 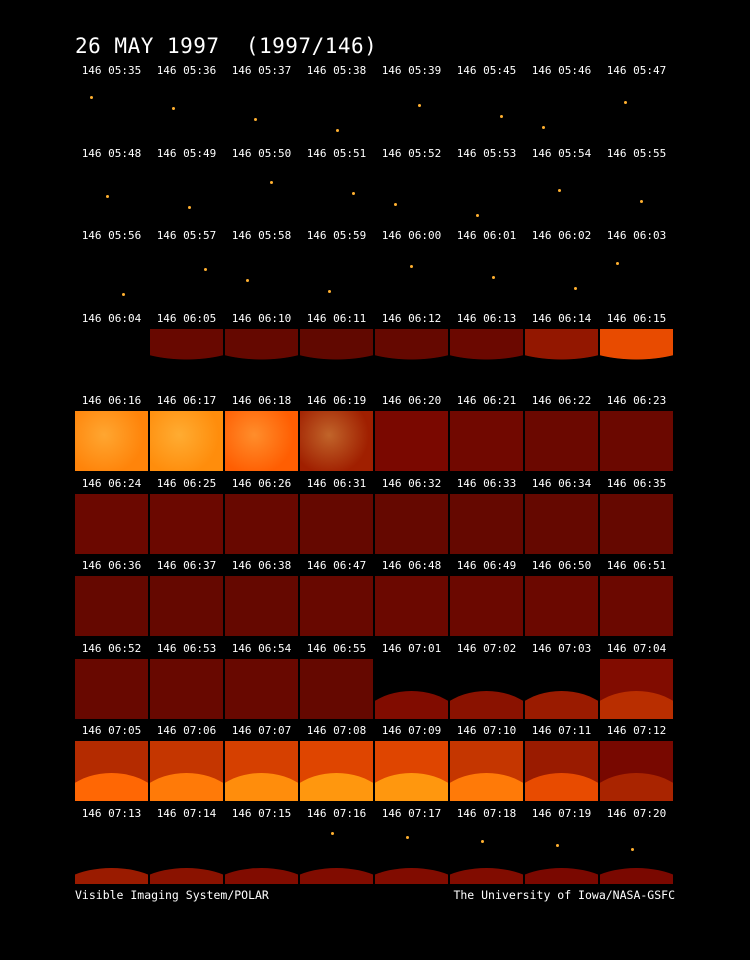 What do you see at coordinates (411, 153) in the screenshot?
I see `frame-timestamp: 146 05:52` at bounding box center [411, 153].